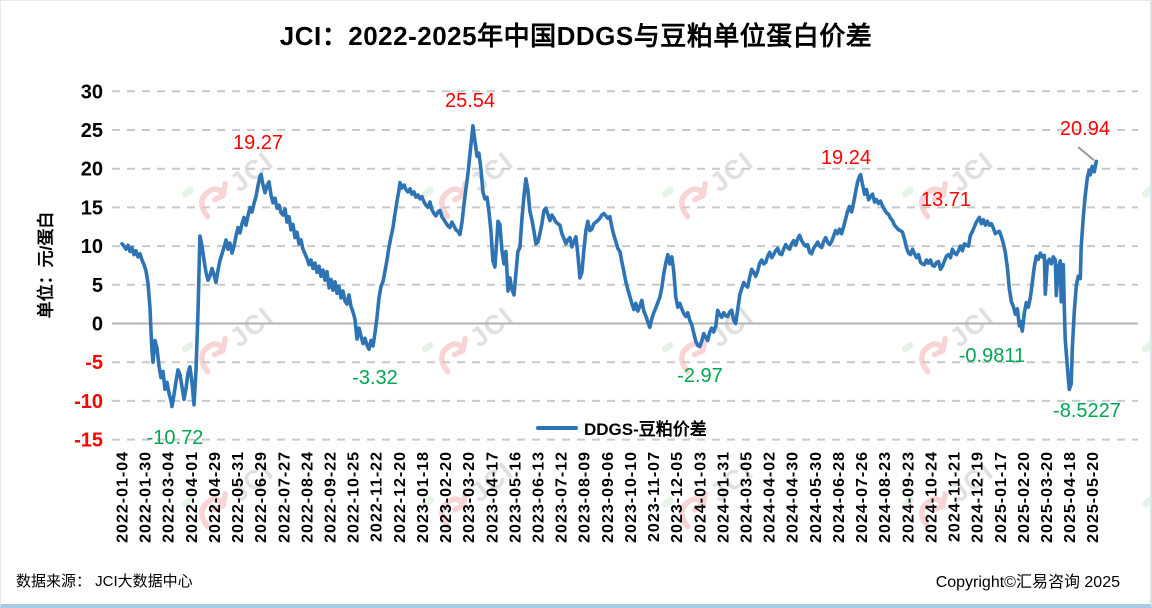 The height and width of the screenshot is (608, 1152). What do you see at coordinates (885, 497) in the screenshot?
I see `x-tick-label: 2024-08-23` at bounding box center [885, 497].